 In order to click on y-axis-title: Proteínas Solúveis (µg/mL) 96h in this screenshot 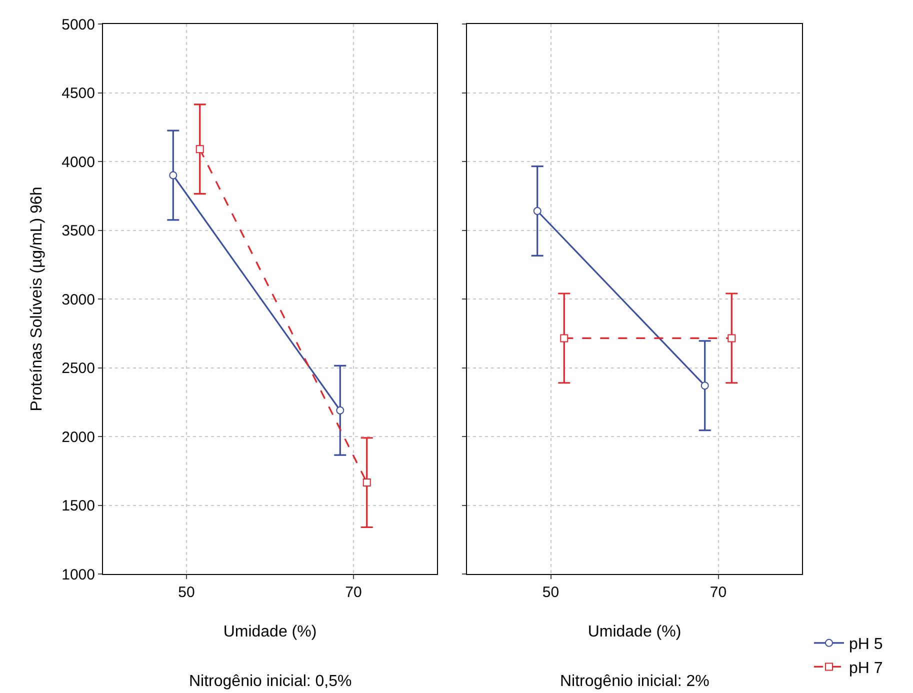, I will do `click(37, 299)`.